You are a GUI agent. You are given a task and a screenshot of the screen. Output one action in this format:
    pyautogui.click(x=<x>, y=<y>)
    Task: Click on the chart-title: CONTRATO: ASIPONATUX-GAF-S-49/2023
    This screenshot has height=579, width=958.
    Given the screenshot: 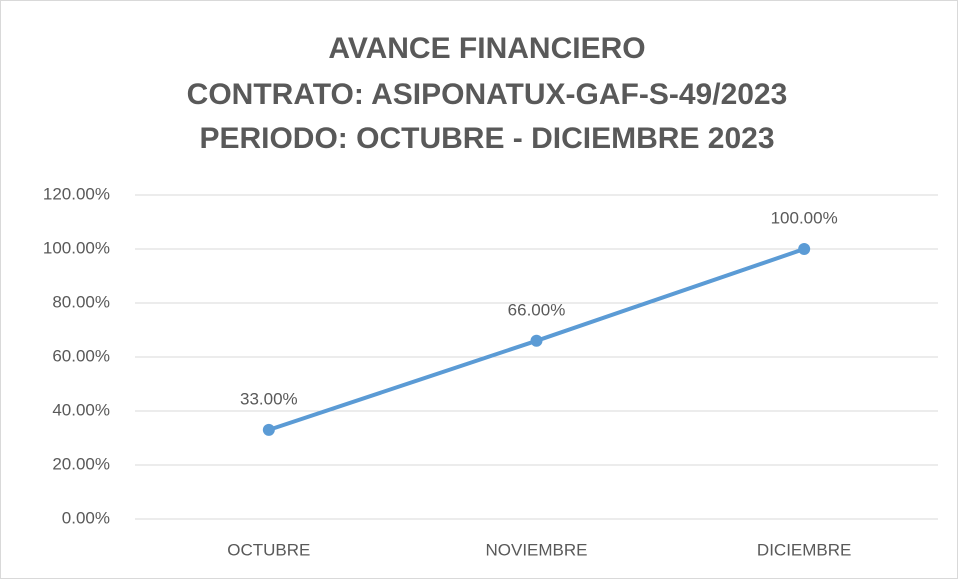 What is the action you would take?
    pyautogui.click(x=487, y=94)
    